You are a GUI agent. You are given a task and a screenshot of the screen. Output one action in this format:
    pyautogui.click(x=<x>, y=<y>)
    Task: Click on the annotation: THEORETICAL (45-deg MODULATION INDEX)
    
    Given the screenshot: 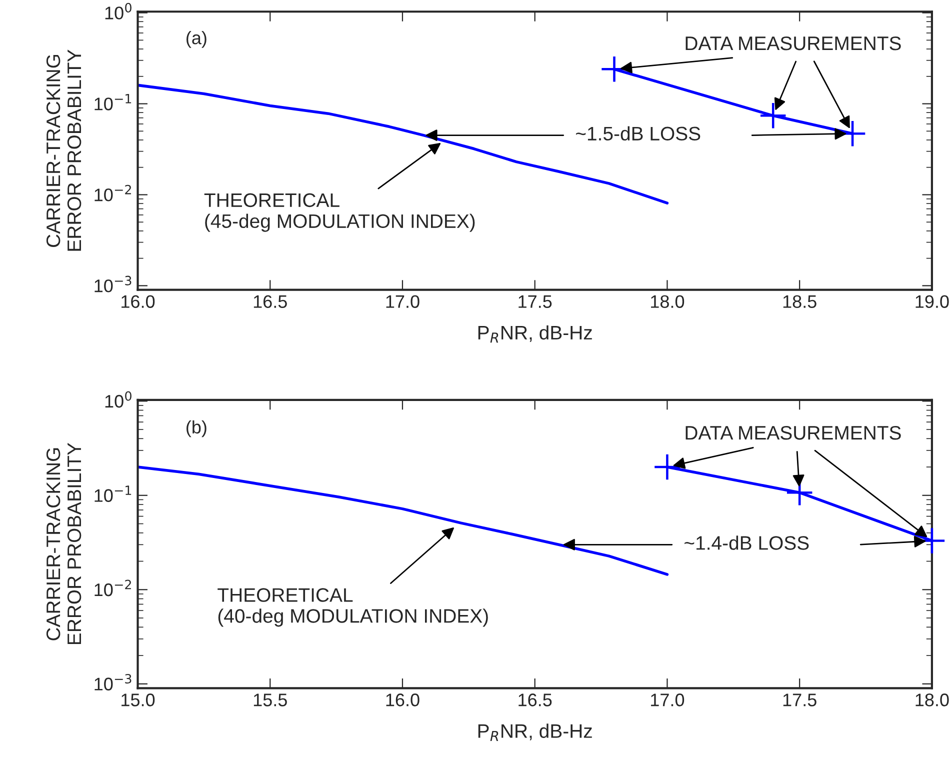 What is the action you would take?
    pyautogui.click(x=339, y=212)
    